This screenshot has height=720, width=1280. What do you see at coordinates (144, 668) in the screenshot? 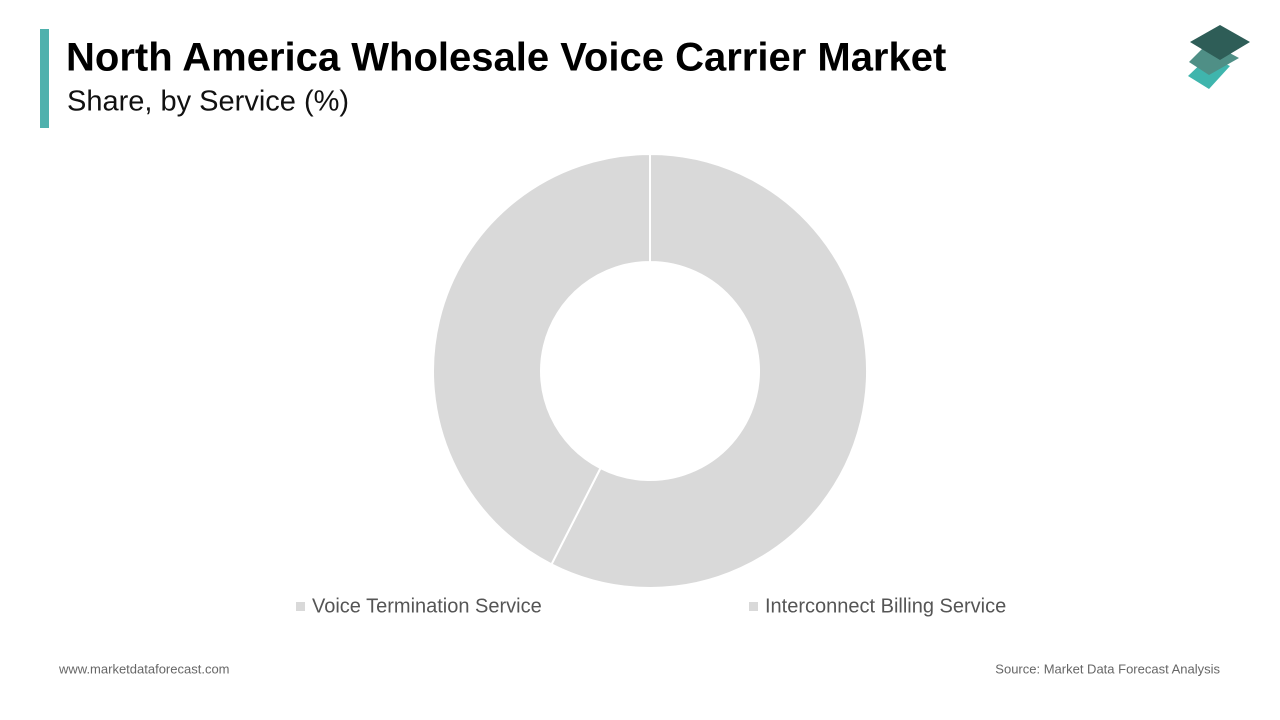
I see `website: www.marketdataforecast.com` at bounding box center [144, 668].